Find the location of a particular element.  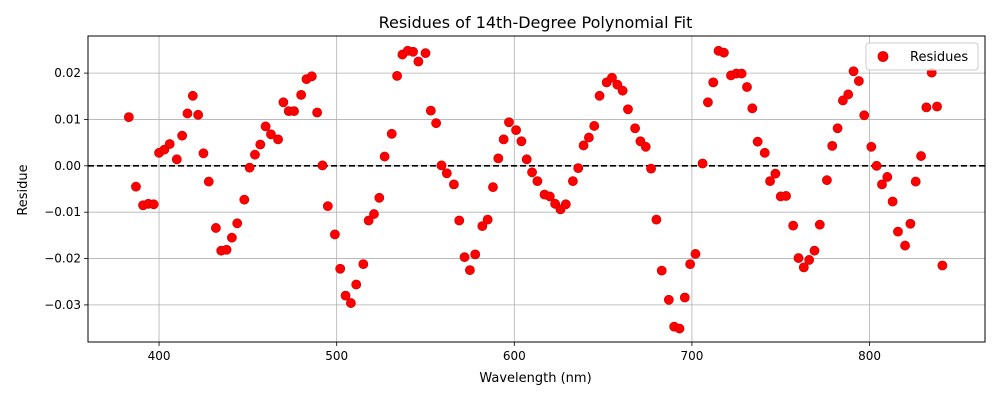

y-tick-label: 0.01 is located at coordinates (67, 119).